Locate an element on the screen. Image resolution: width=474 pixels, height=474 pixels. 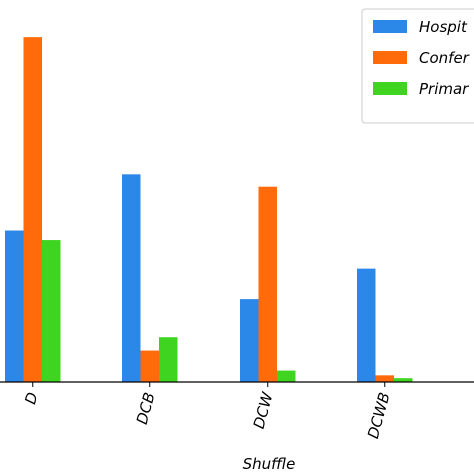
bar-confer-dcwb is located at coordinates (384, 378).